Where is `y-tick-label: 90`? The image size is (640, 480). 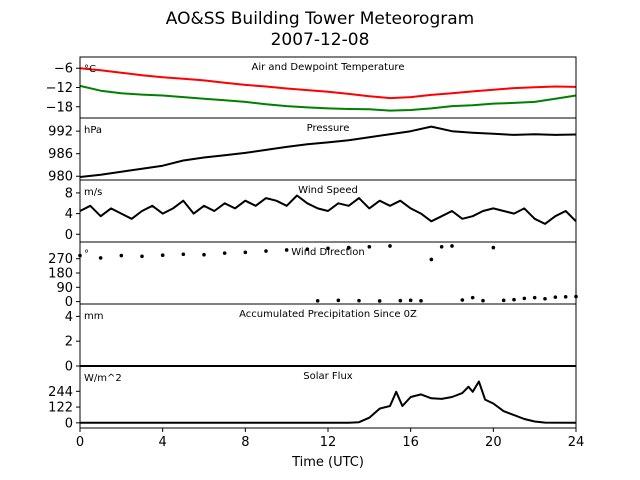 y-tick-label: 90 is located at coordinates (64, 288).